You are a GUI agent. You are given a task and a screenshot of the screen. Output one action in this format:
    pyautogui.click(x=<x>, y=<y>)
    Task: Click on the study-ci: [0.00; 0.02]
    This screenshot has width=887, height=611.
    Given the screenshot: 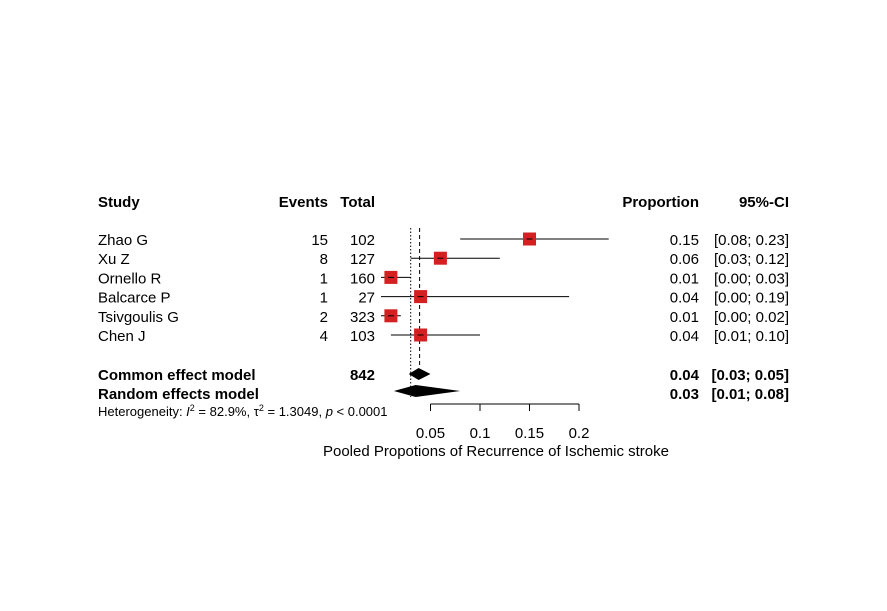 What is the action you would take?
    pyautogui.click(x=751, y=317)
    